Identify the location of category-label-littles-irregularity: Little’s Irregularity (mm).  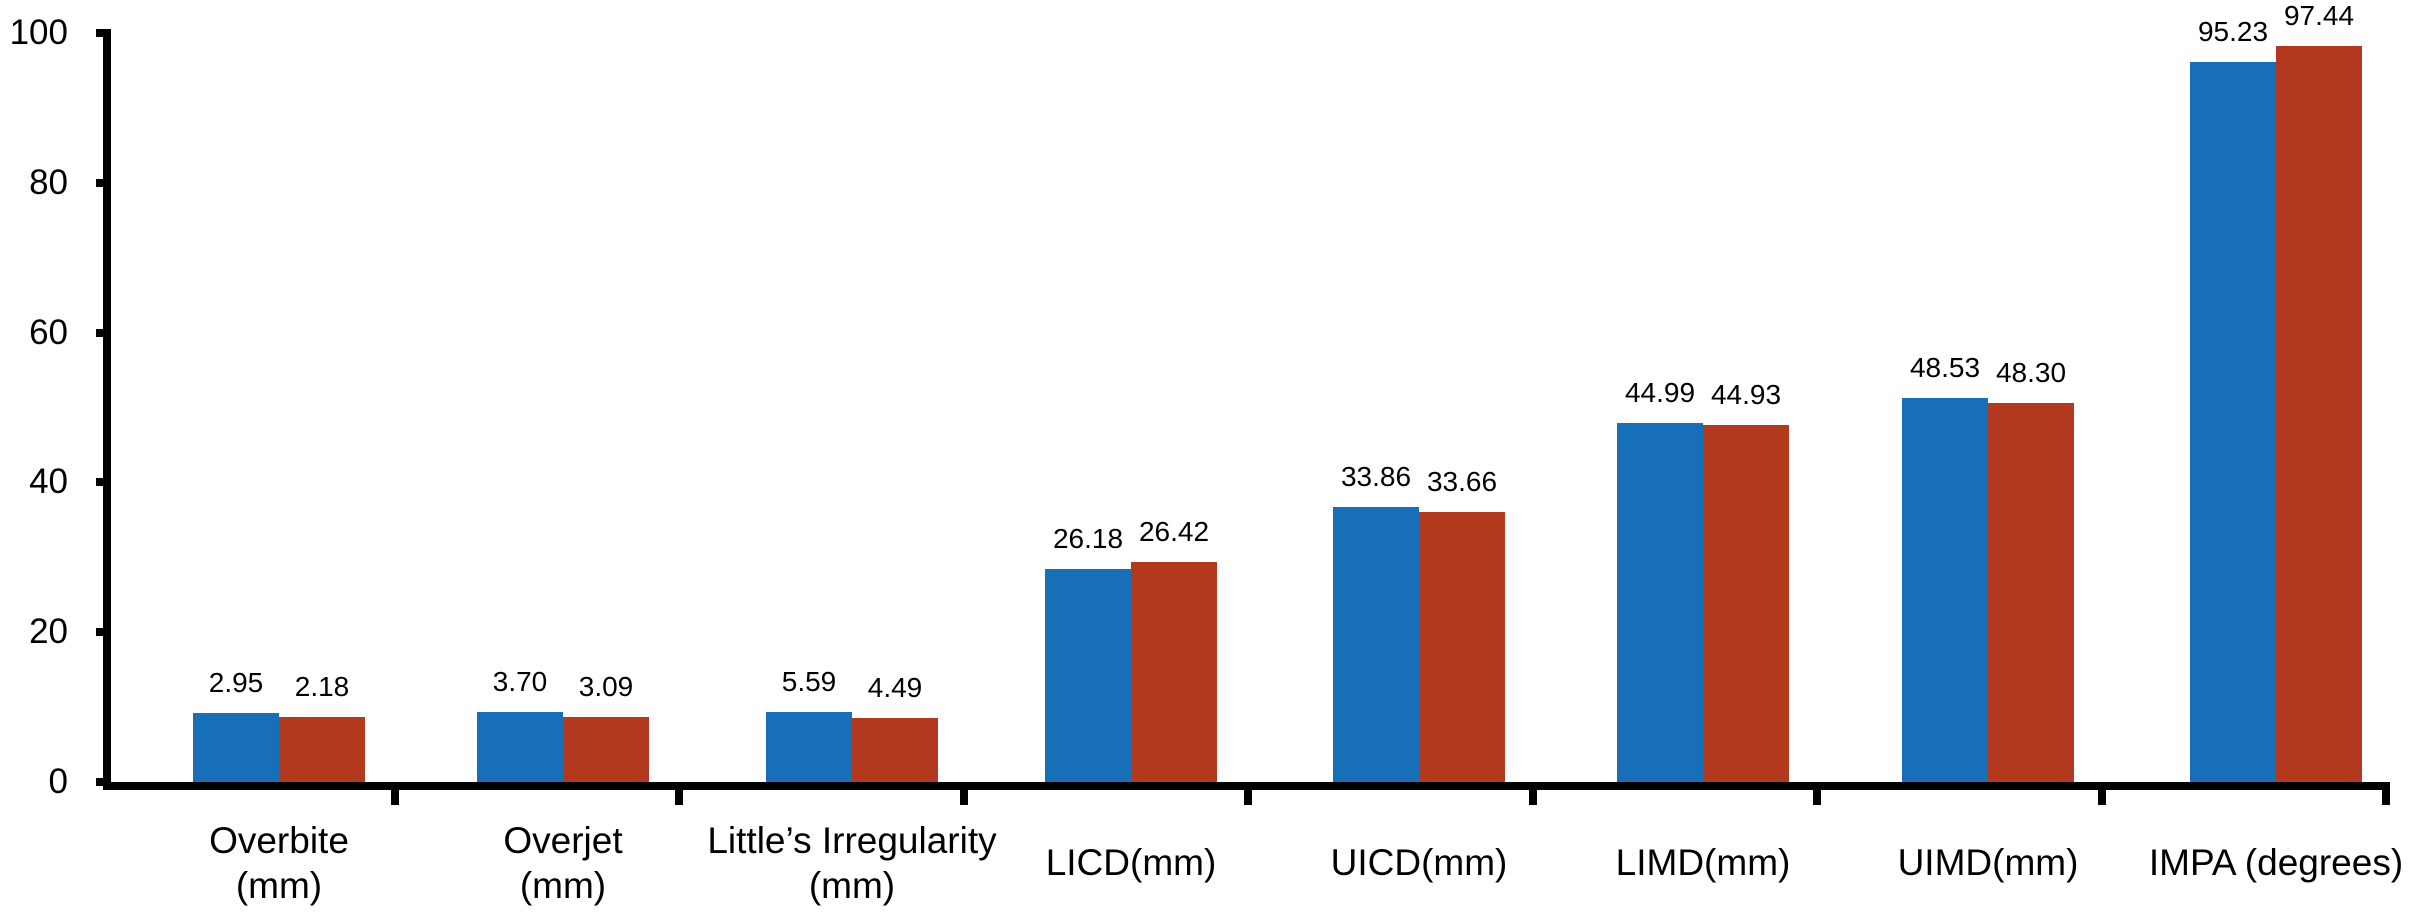
(852, 862).